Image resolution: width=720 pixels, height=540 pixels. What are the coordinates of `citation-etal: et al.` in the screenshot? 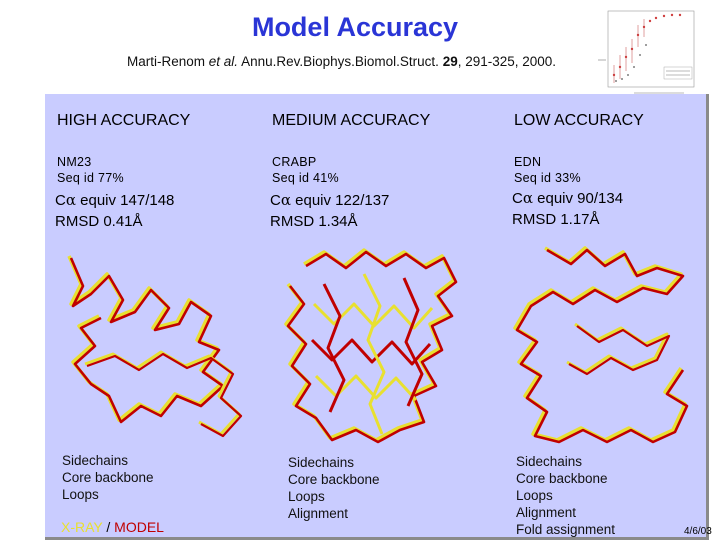 It's located at (223, 61).